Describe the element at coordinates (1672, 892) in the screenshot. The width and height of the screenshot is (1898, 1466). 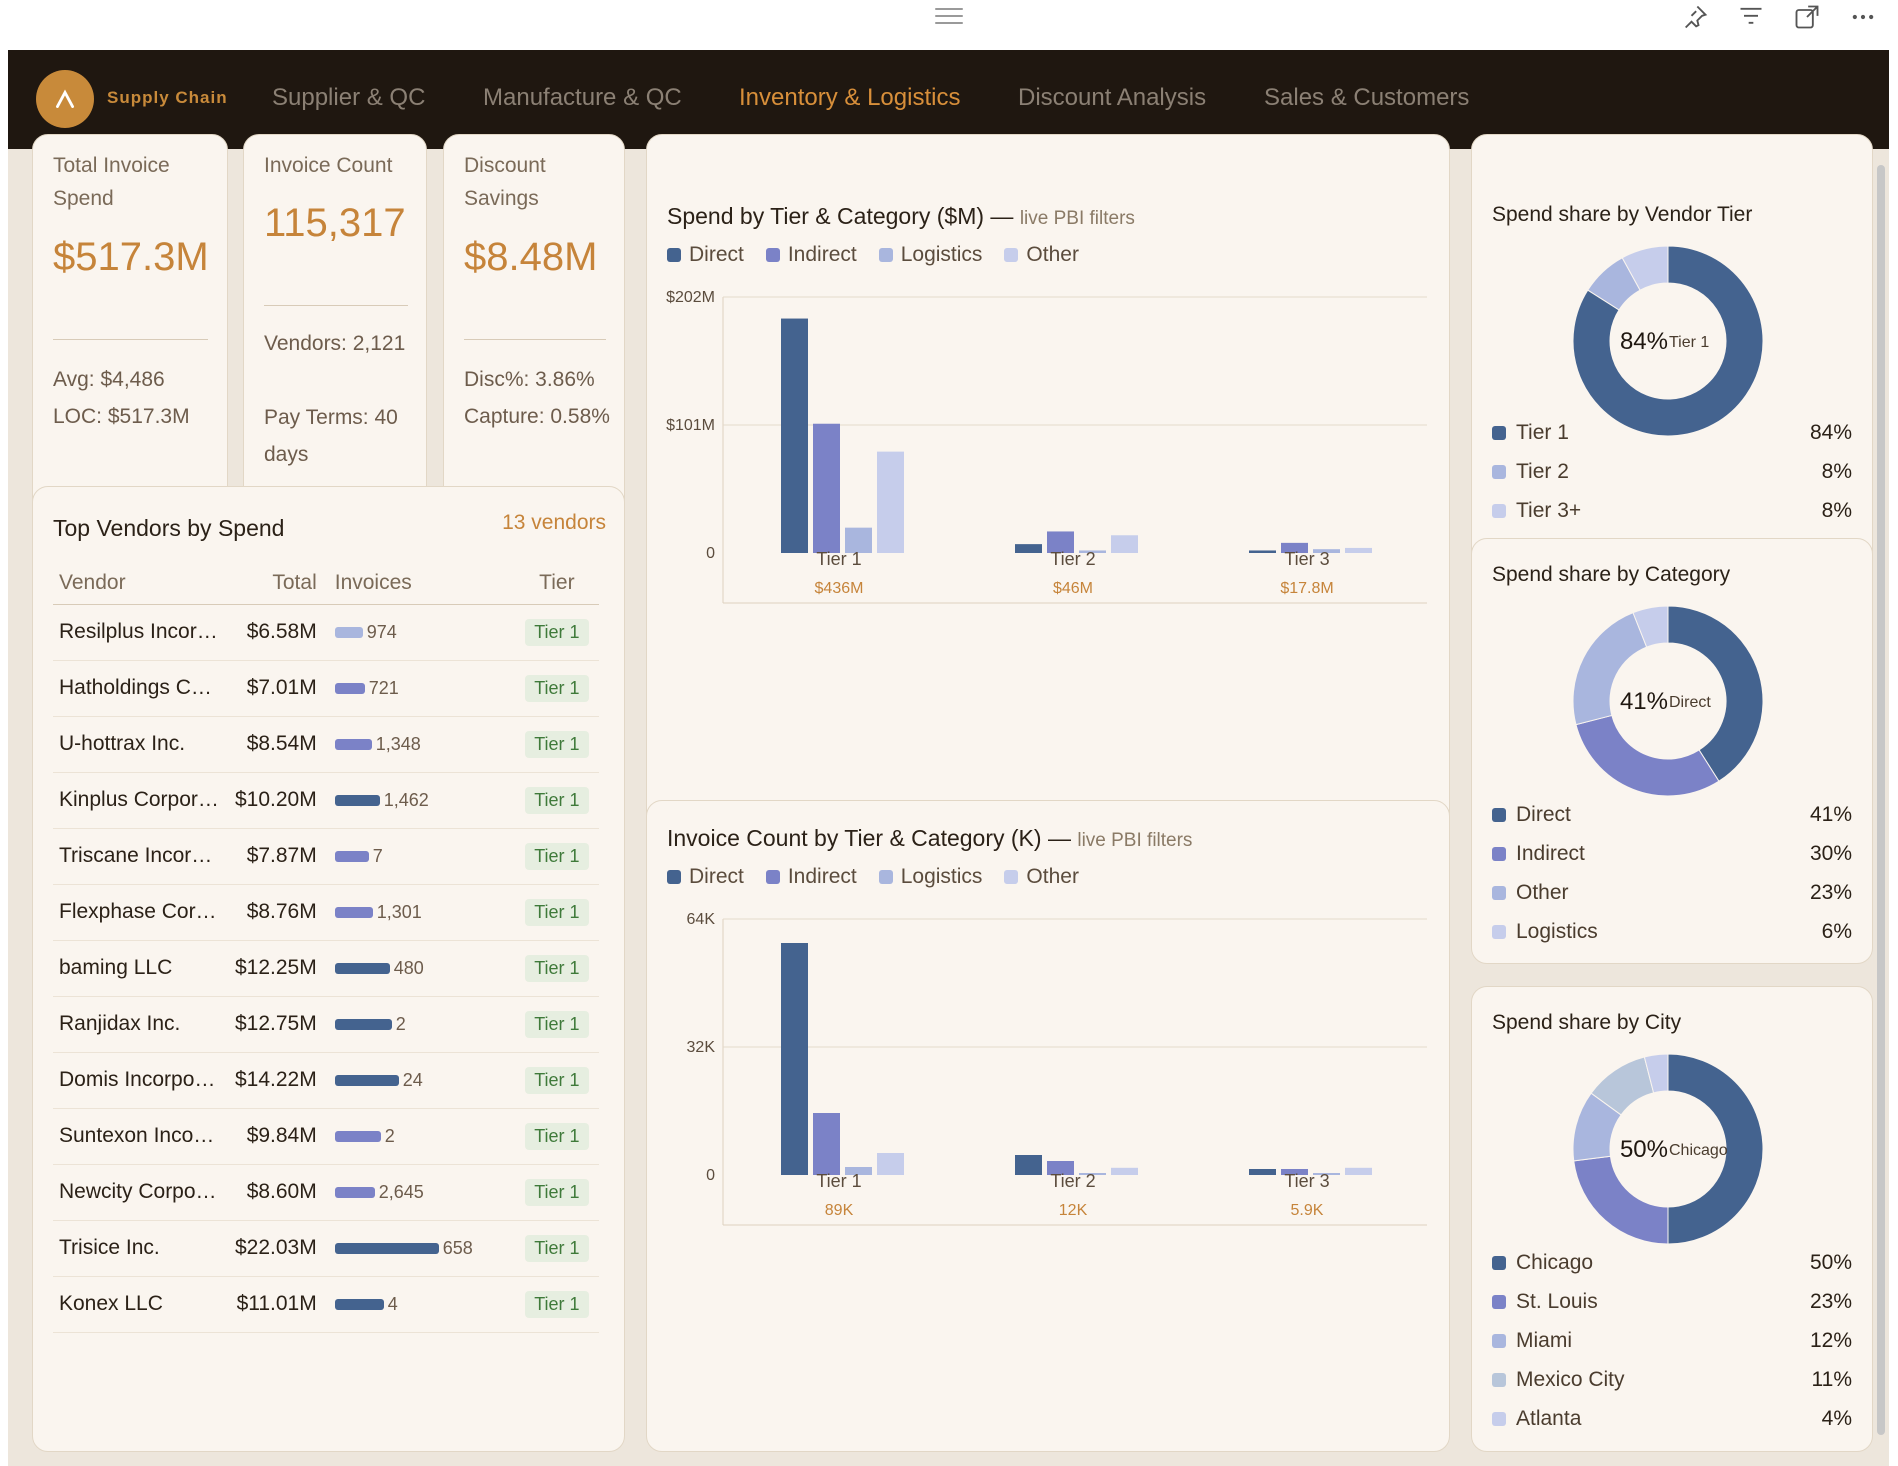
I see `legend-row-other: Other 23%` at that location.